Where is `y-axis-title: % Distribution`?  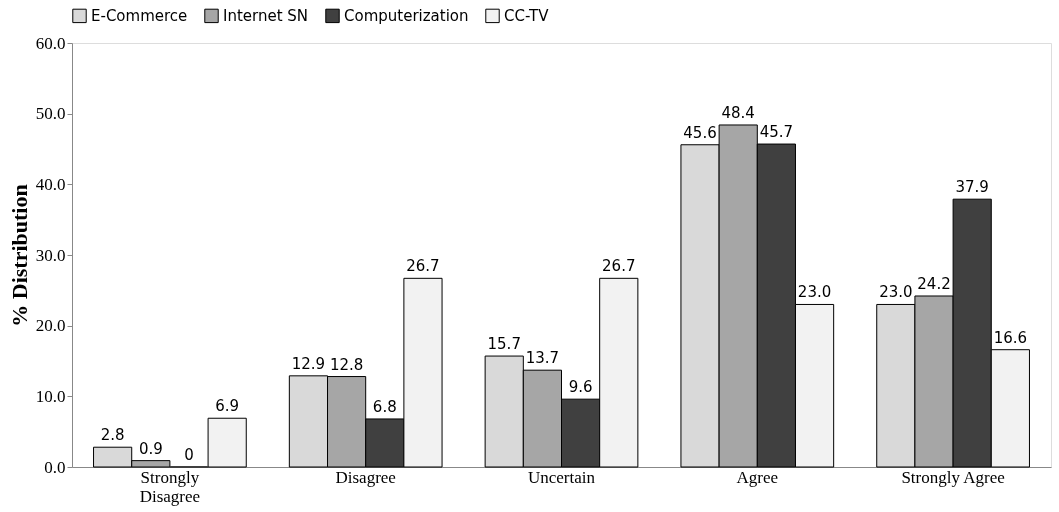
y-axis-title: % Distribution is located at coordinates (19, 255).